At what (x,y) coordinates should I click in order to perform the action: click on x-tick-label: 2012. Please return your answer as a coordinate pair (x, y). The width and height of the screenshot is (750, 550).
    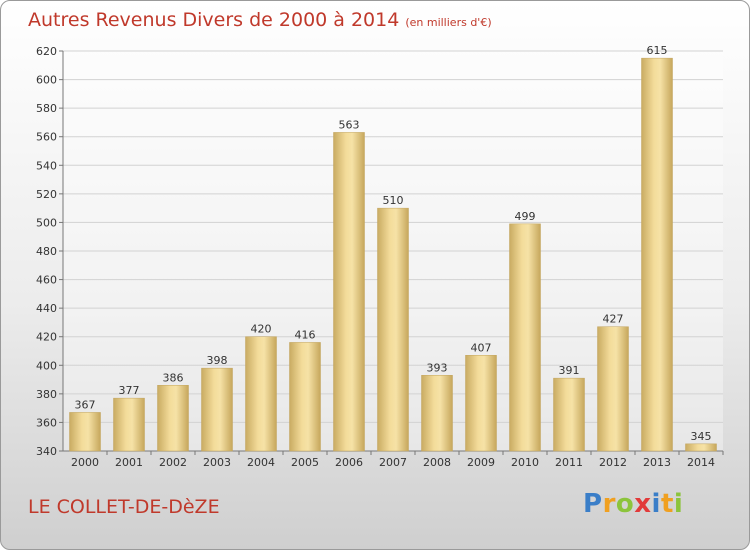
    Looking at the image, I should click on (613, 462).